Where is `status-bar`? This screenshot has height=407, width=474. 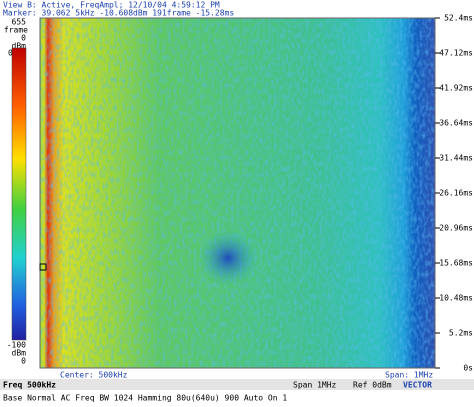
status-bar is located at coordinates (237, 384).